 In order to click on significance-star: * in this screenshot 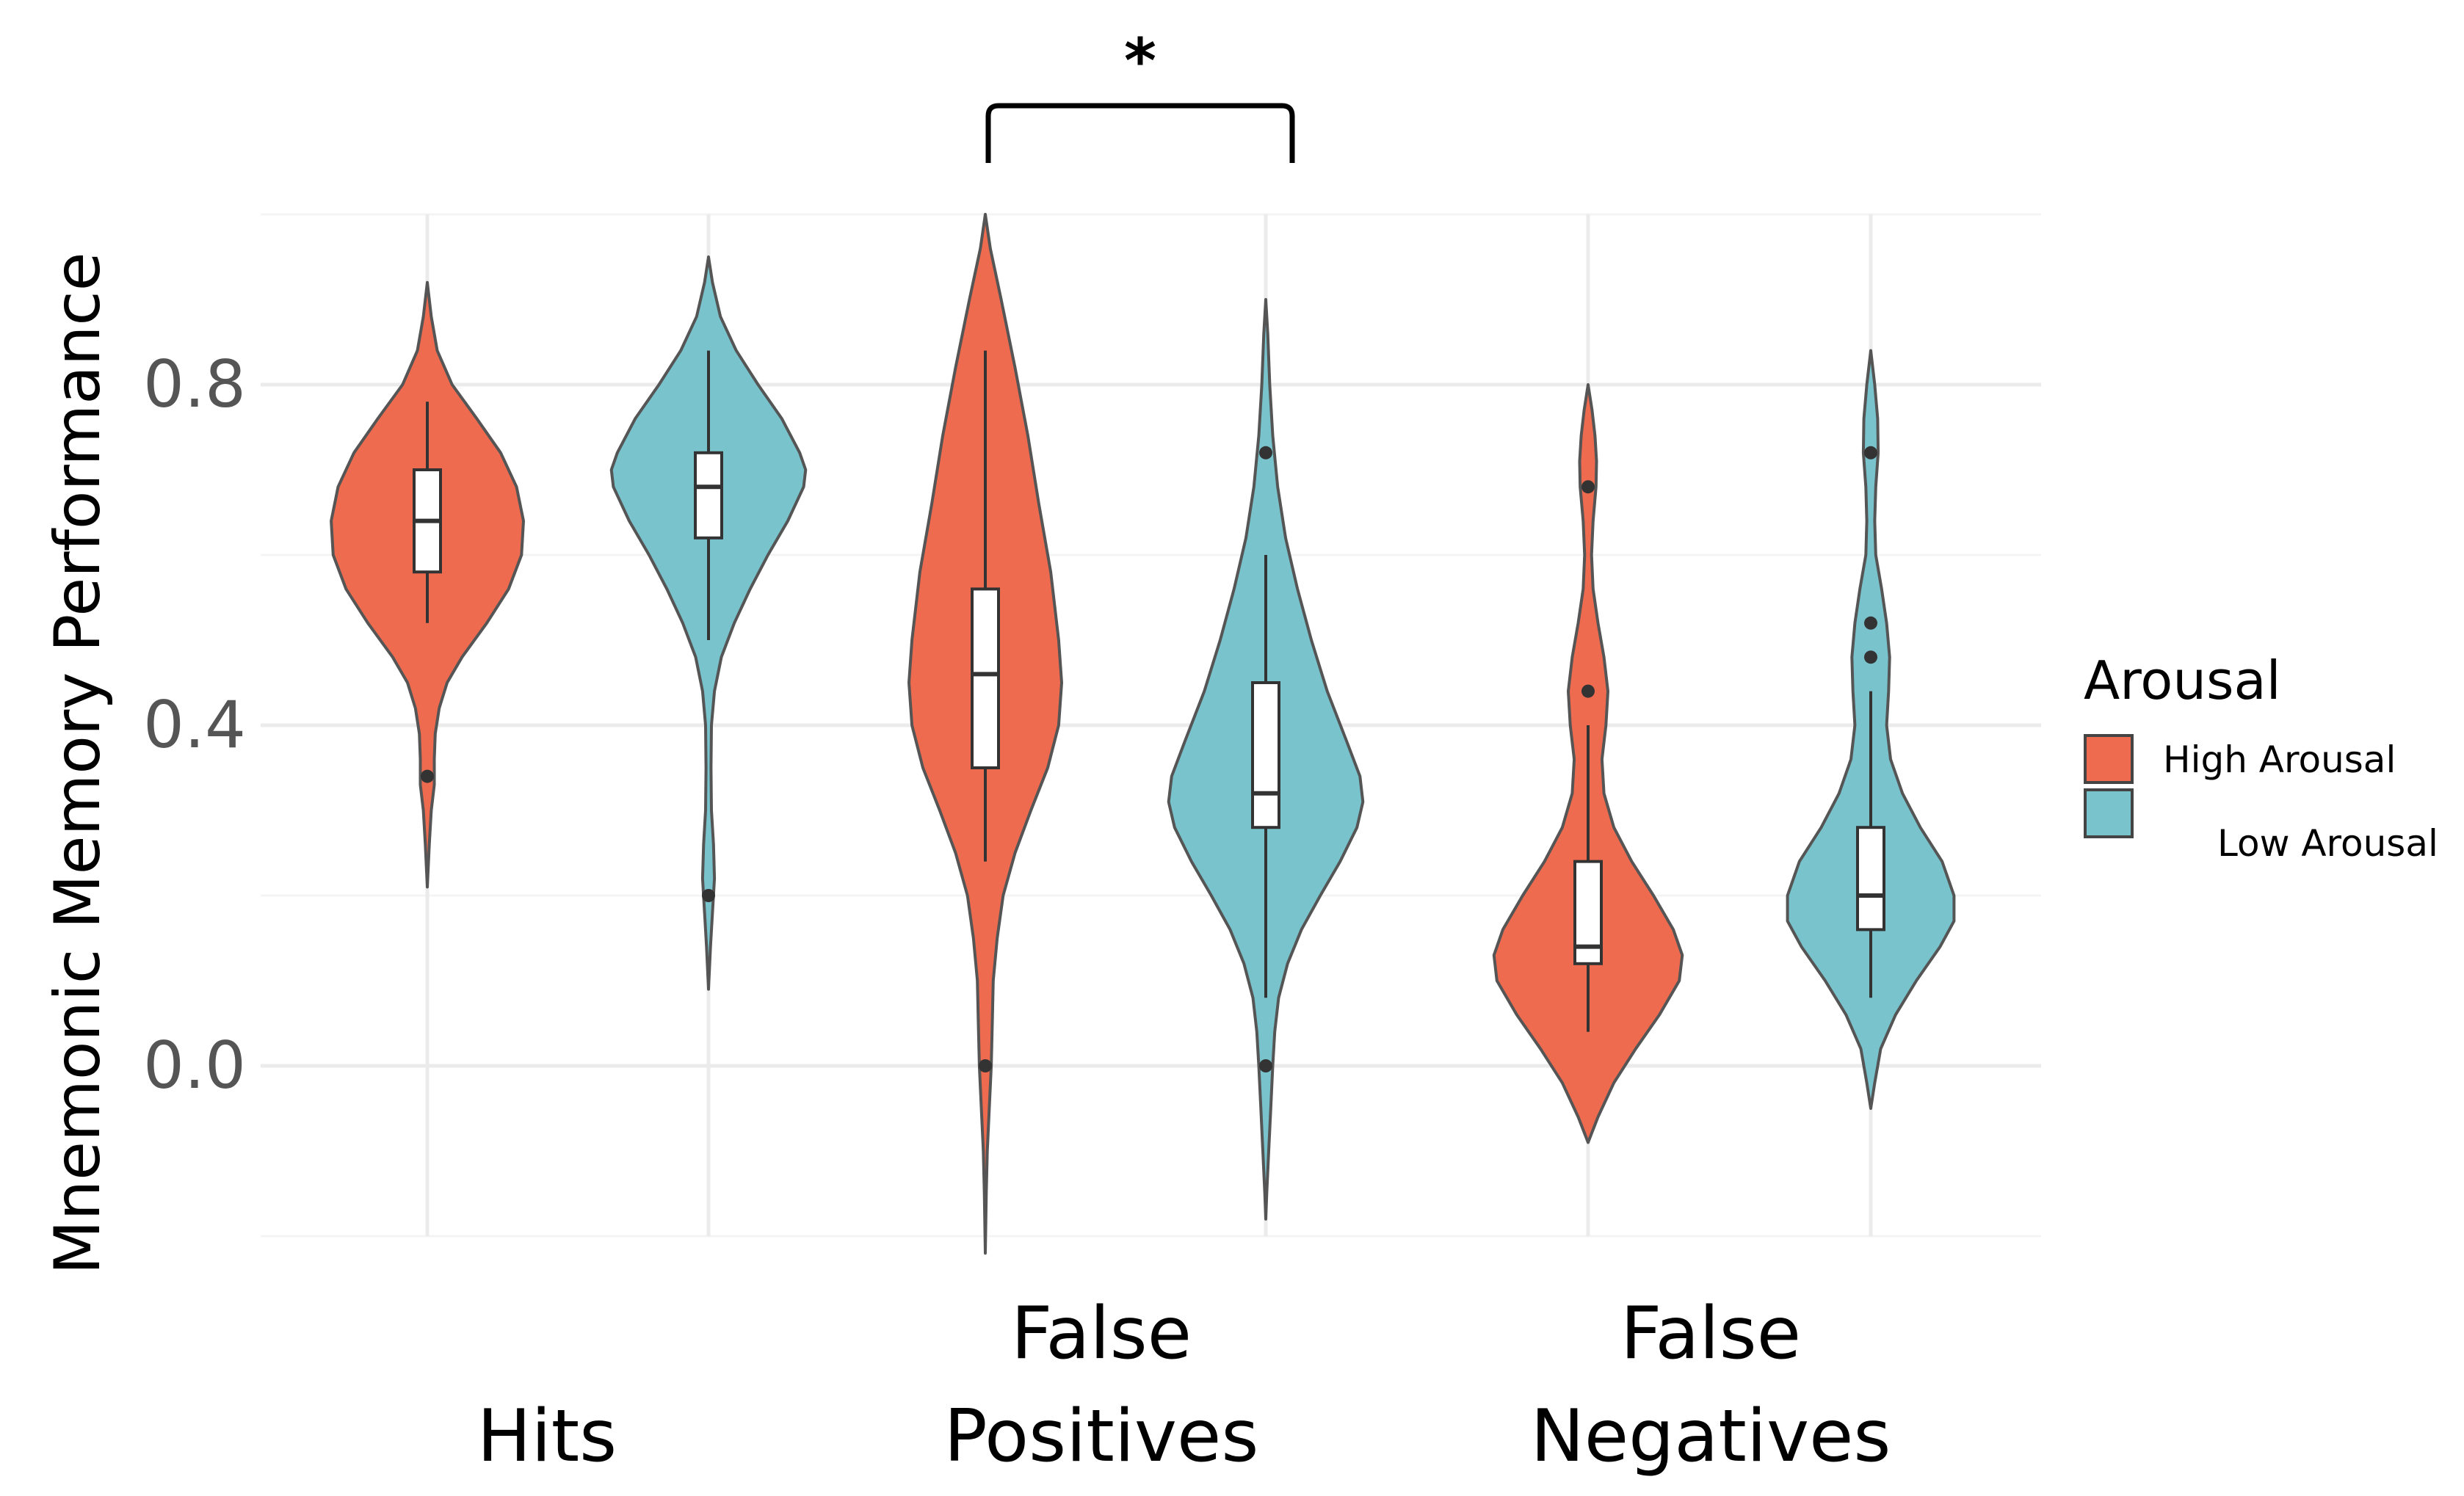, I will do `click(1140, 61)`.